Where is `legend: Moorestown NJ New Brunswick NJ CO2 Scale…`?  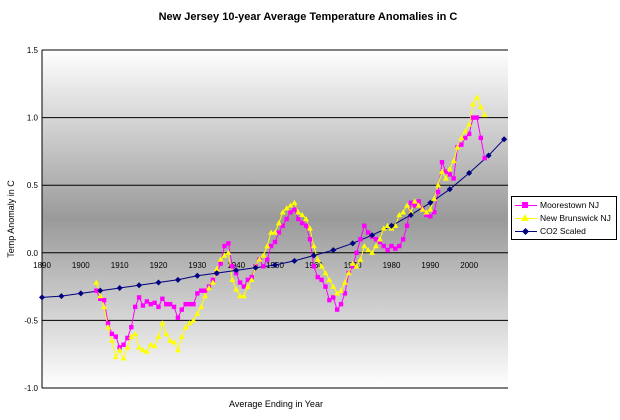 legend: Moorestown NJ New Brunswick NJ CO2 Scale… is located at coordinates (564, 218).